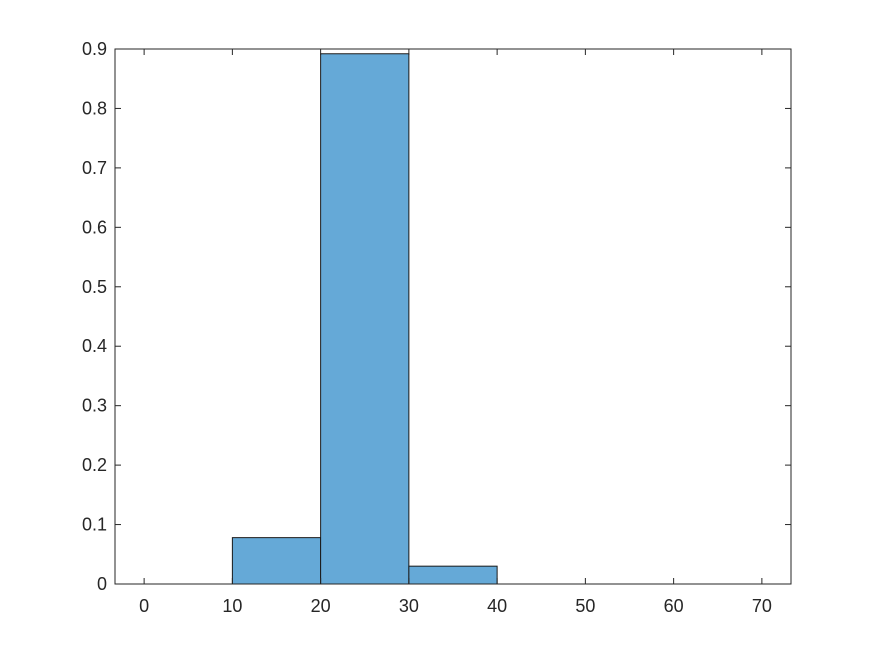 Image resolution: width=875 pixels, height=656 pixels. I want to click on y-tick-label-5: 0.5, so click(94, 287).